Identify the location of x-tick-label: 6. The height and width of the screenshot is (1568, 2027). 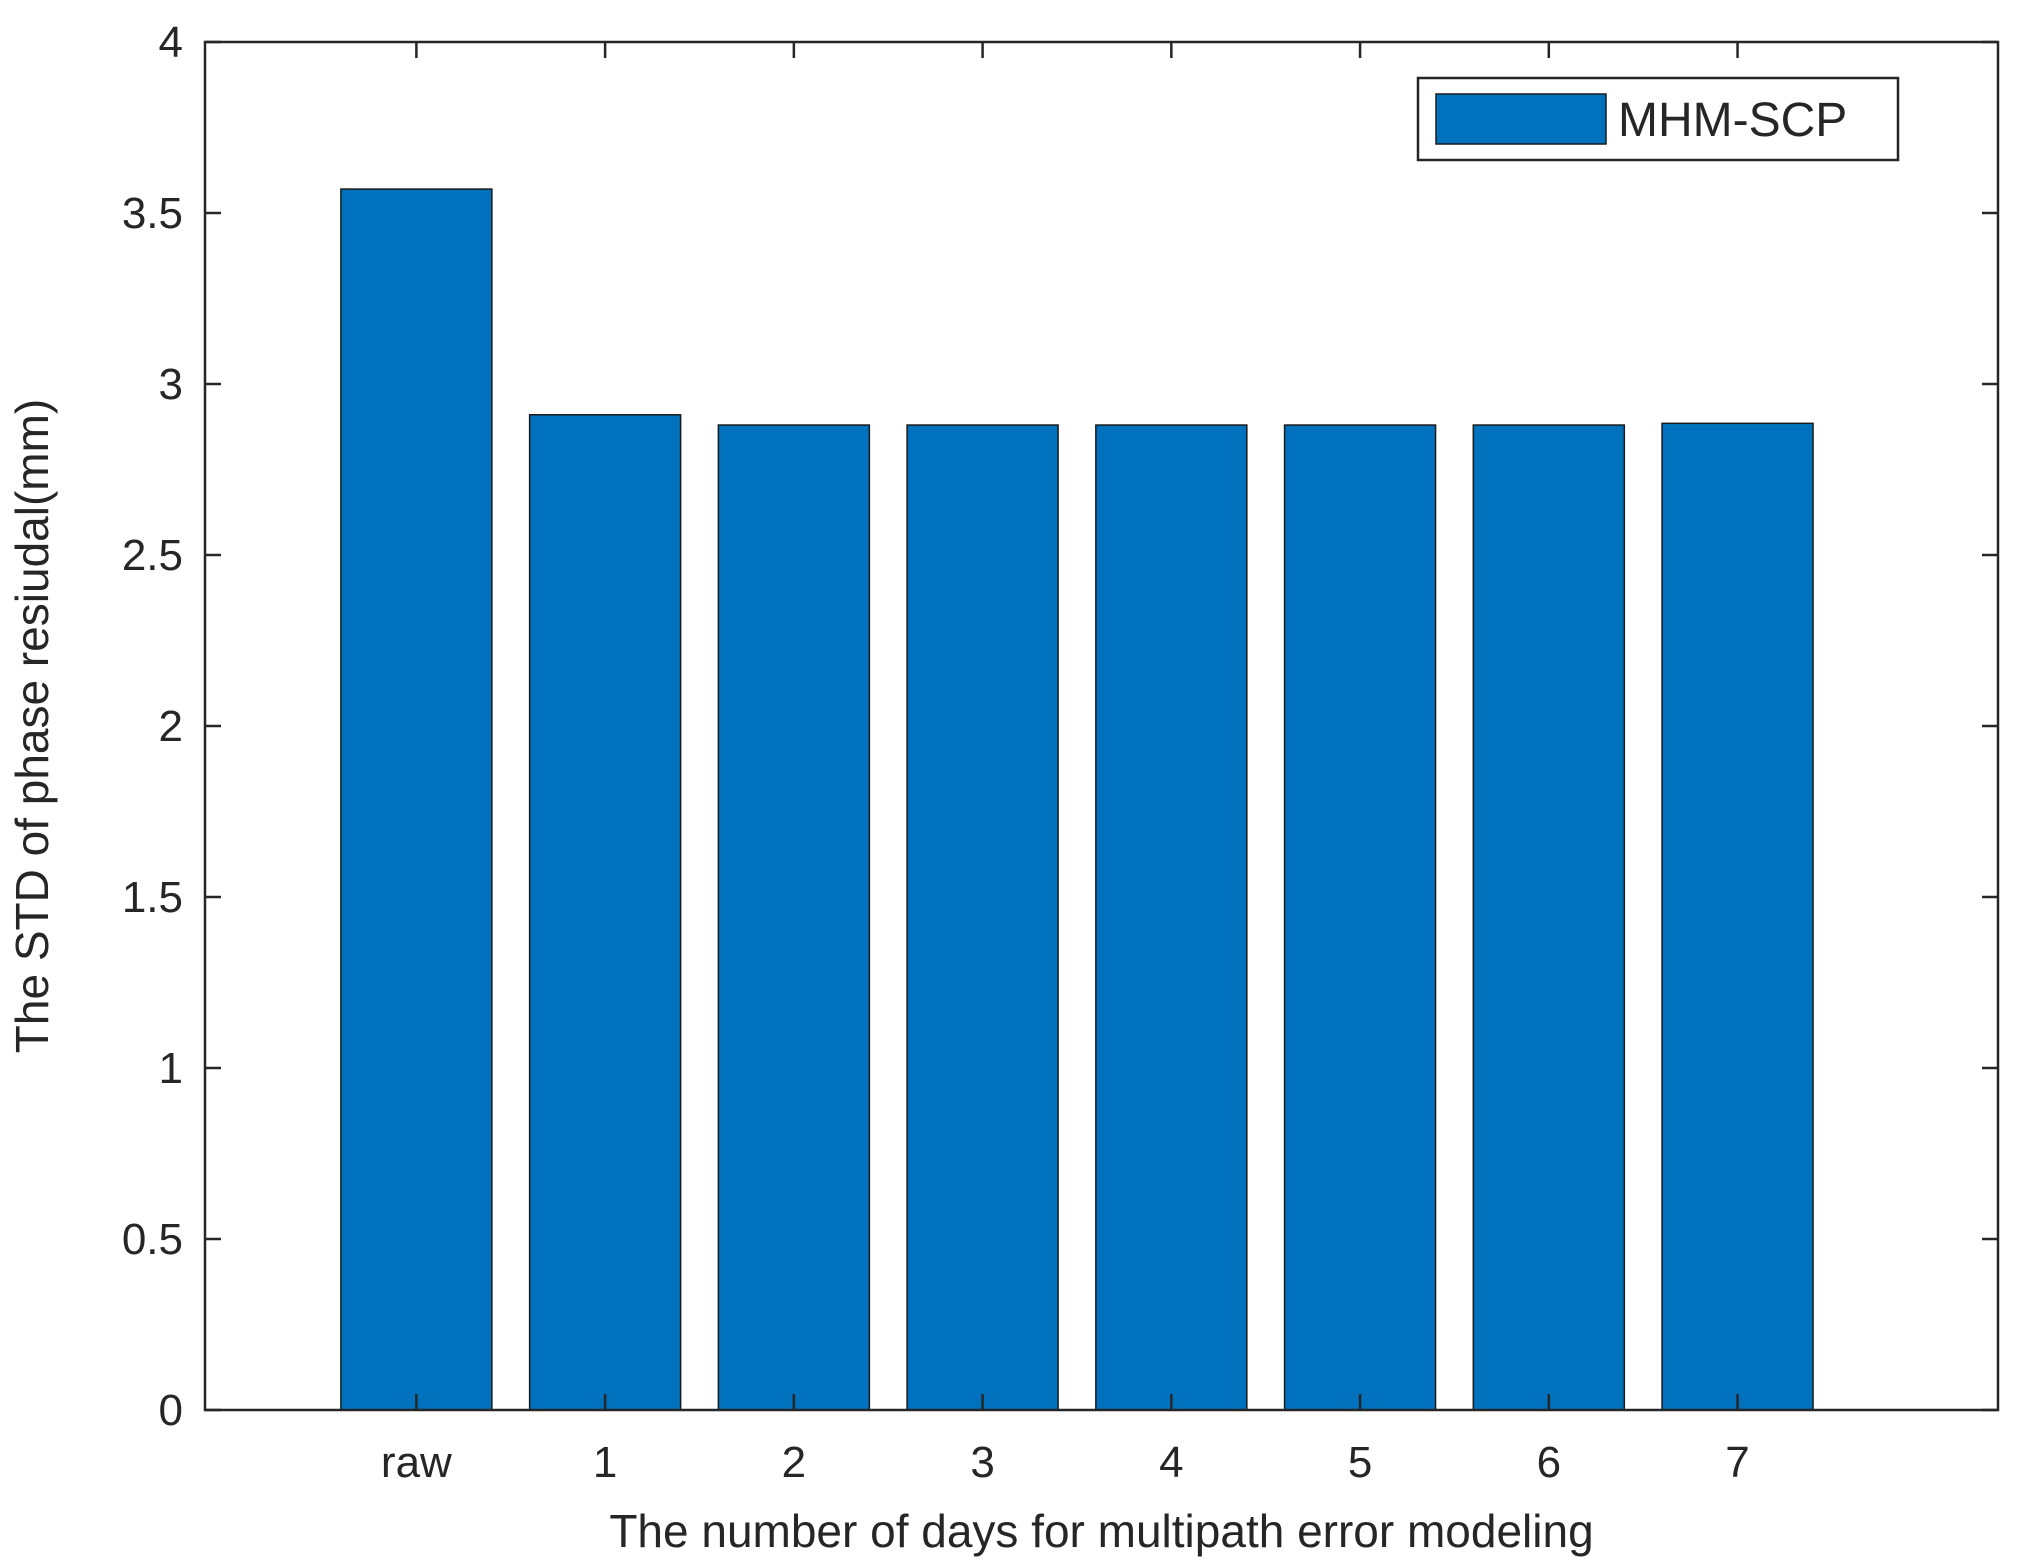
(1549, 1462).